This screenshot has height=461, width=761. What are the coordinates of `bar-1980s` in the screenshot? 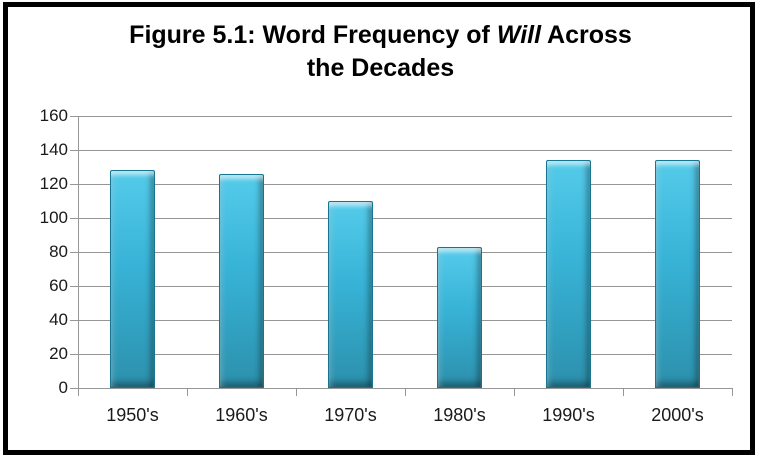 It's located at (459, 317).